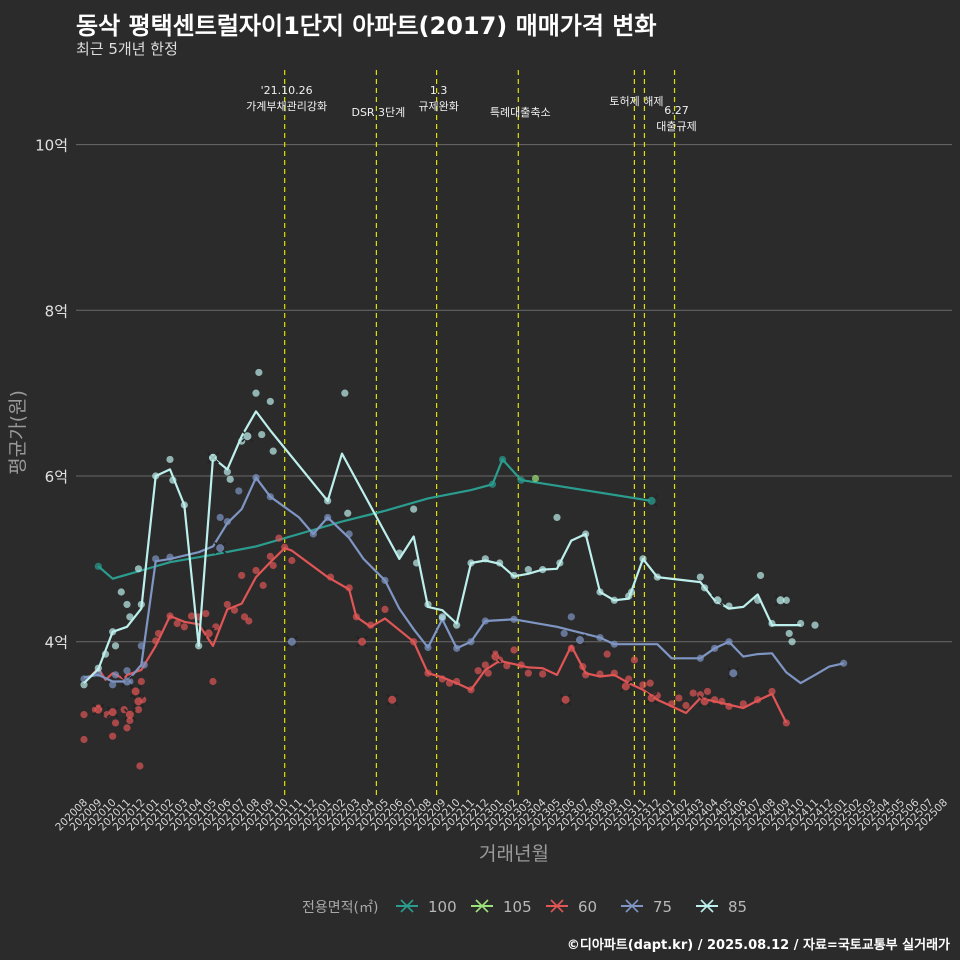 Image resolution: width=960 pixels, height=960 pixels. Describe the element at coordinates (587, 907) in the screenshot. I see `legend-label: 60` at that location.